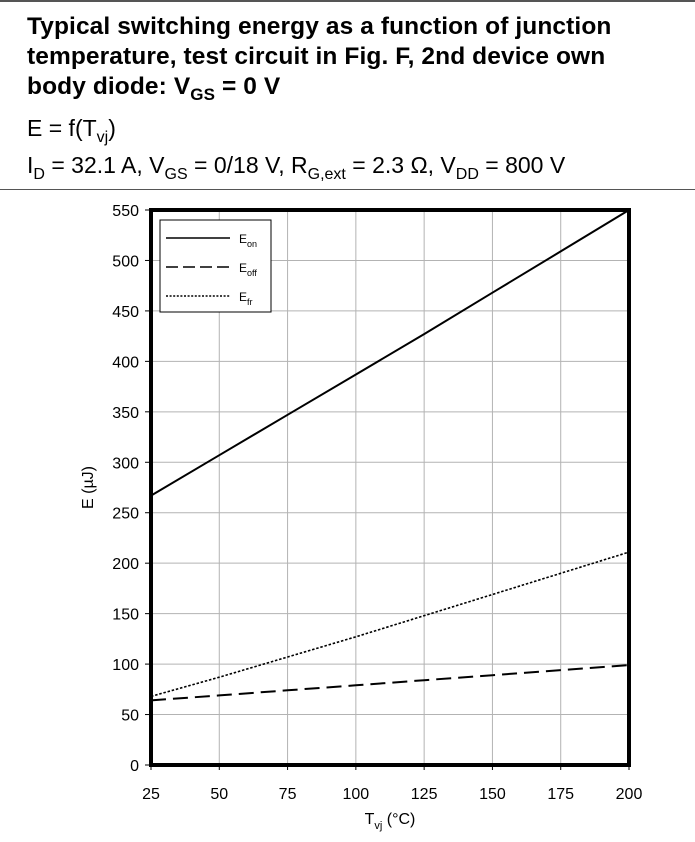 The height and width of the screenshot is (842, 695). Describe the element at coordinates (125, 463) in the screenshot. I see `y-tick-label: 300` at that location.